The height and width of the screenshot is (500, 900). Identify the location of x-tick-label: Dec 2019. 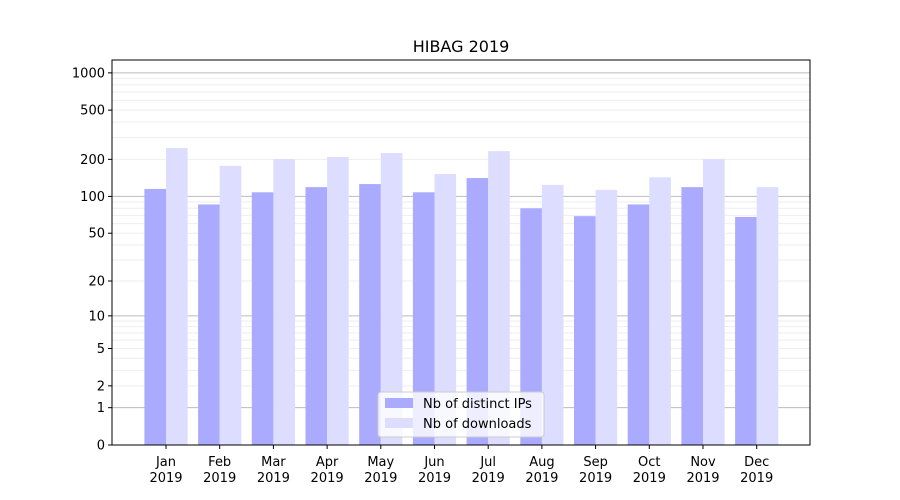
(756, 470).